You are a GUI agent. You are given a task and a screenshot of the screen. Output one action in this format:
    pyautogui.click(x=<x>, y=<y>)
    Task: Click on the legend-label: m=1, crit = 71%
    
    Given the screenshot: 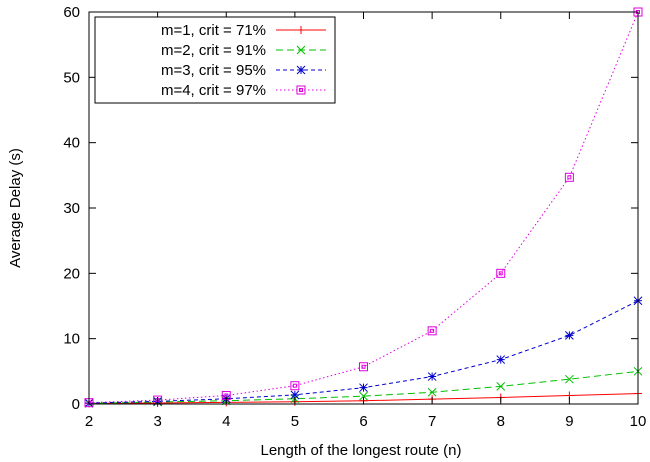 What is the action you would take?
    pyautogui.click(x=213, y=30)
    